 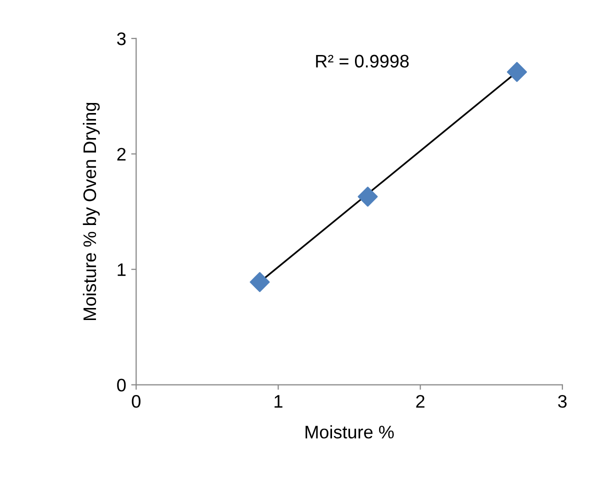 What do you see at coordinates (362, 61) in the screenshot?
I see `annotation: R² = 0.9998` at bounding box center [362, 61].